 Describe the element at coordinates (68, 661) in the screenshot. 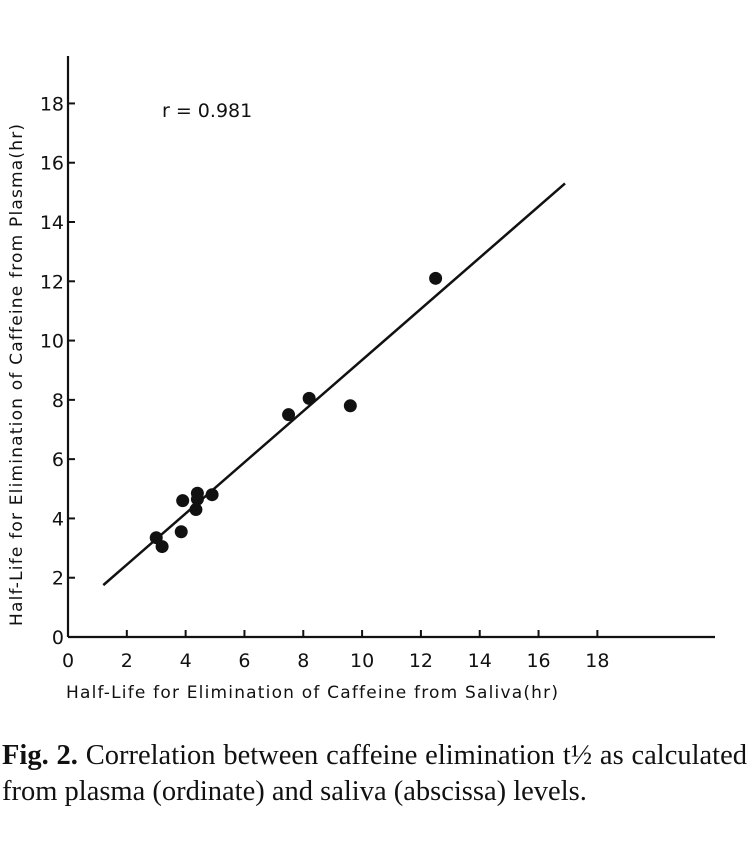

I see `x-tick-label: 0` at that location.